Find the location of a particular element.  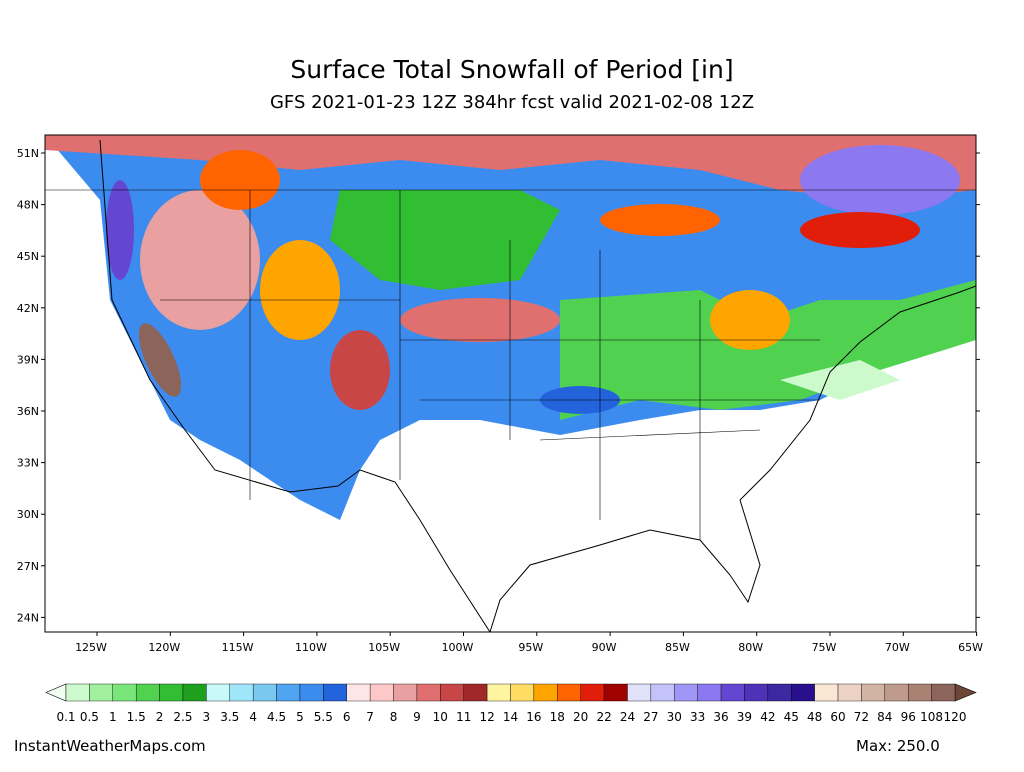

lon-label: 90W is located at coordinates (604, 647).